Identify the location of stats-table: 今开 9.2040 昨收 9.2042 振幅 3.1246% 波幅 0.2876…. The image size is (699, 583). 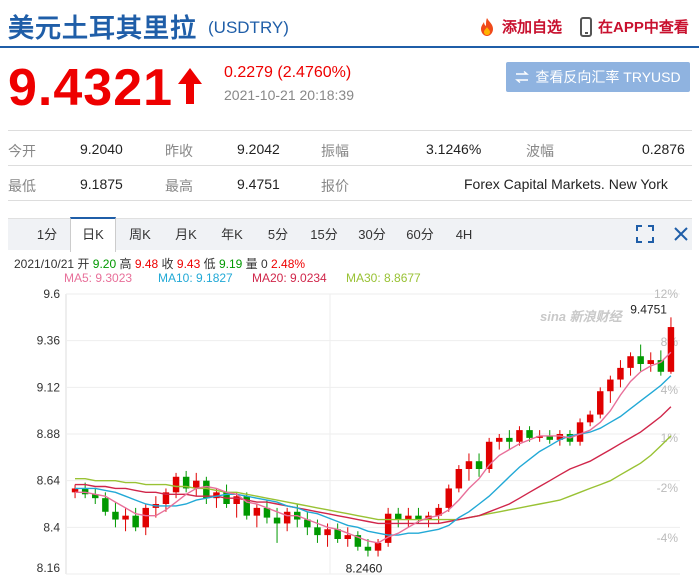
(350, 165).